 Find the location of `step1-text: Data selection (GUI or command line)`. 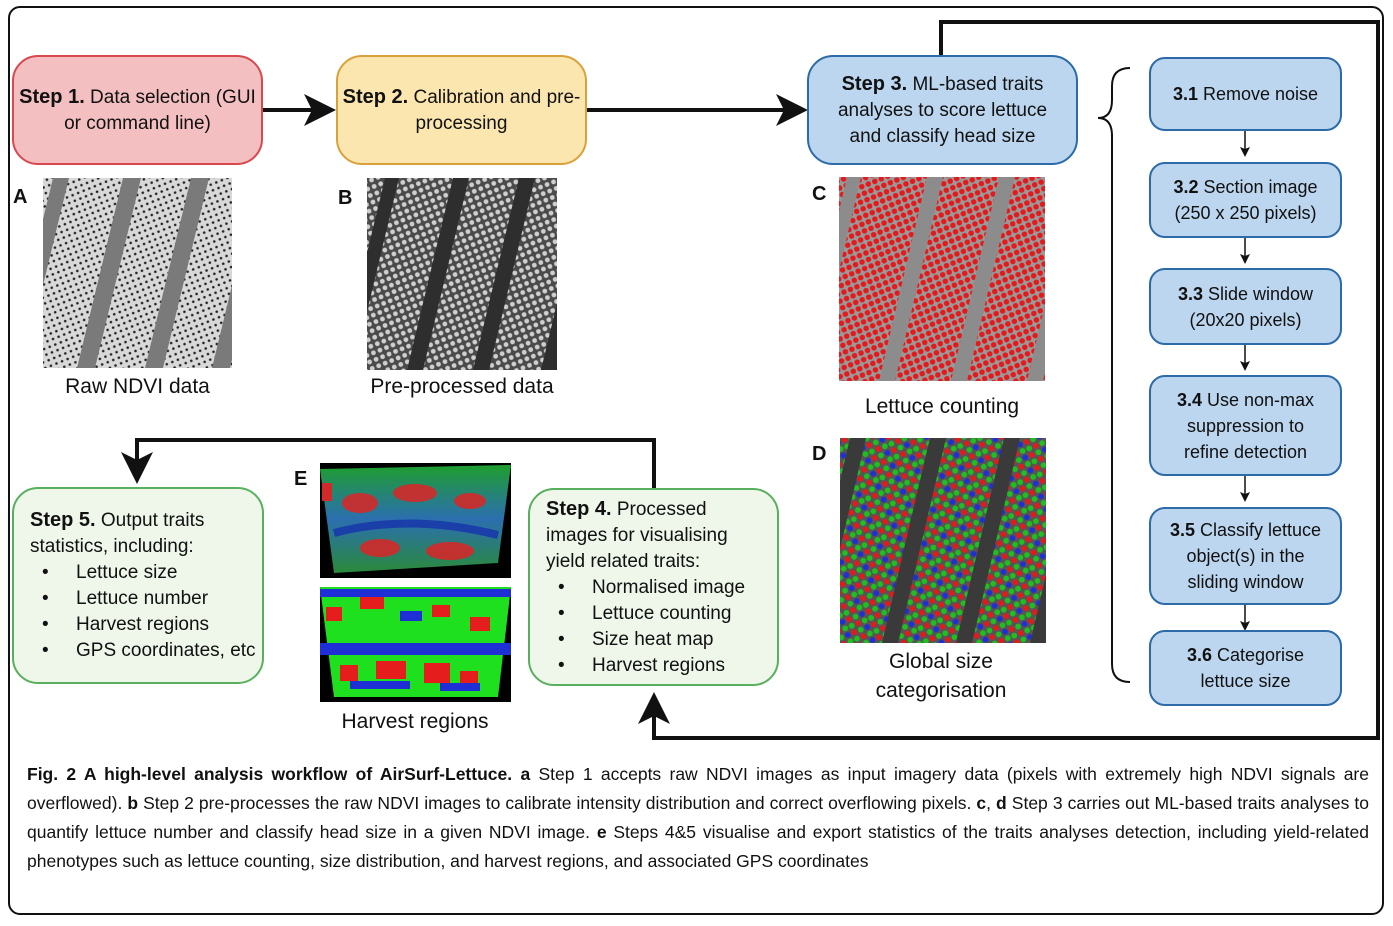

step1-text: Data selection (GUI or command line) is located at coordinates (160, 110).